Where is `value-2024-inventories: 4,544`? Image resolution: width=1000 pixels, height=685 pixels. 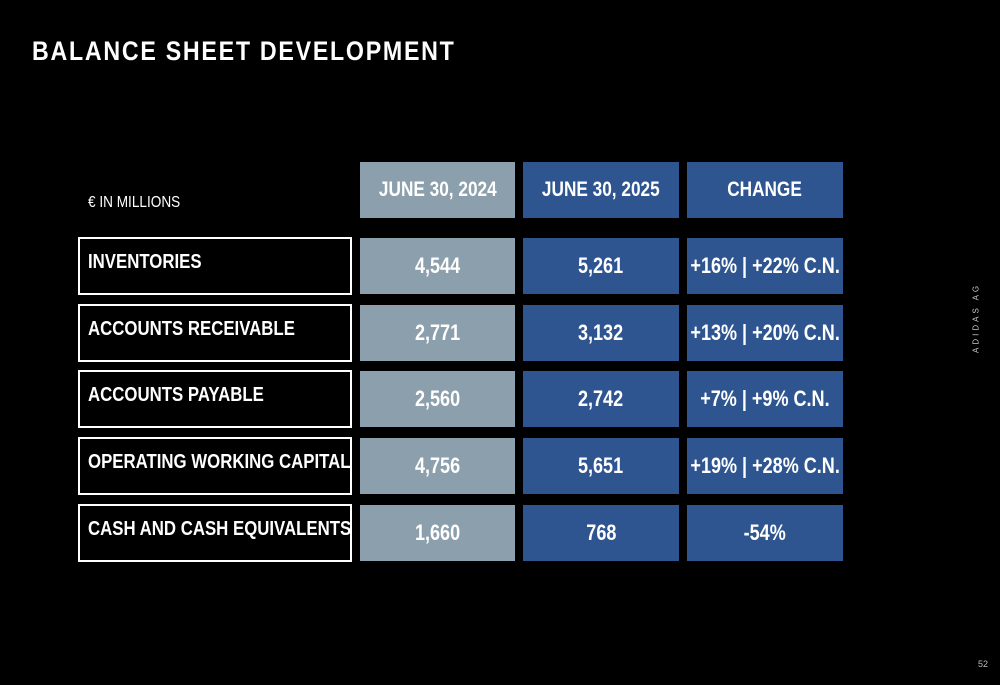
value-2024-inventories: 4,544 is located at coordinates (437, 266).